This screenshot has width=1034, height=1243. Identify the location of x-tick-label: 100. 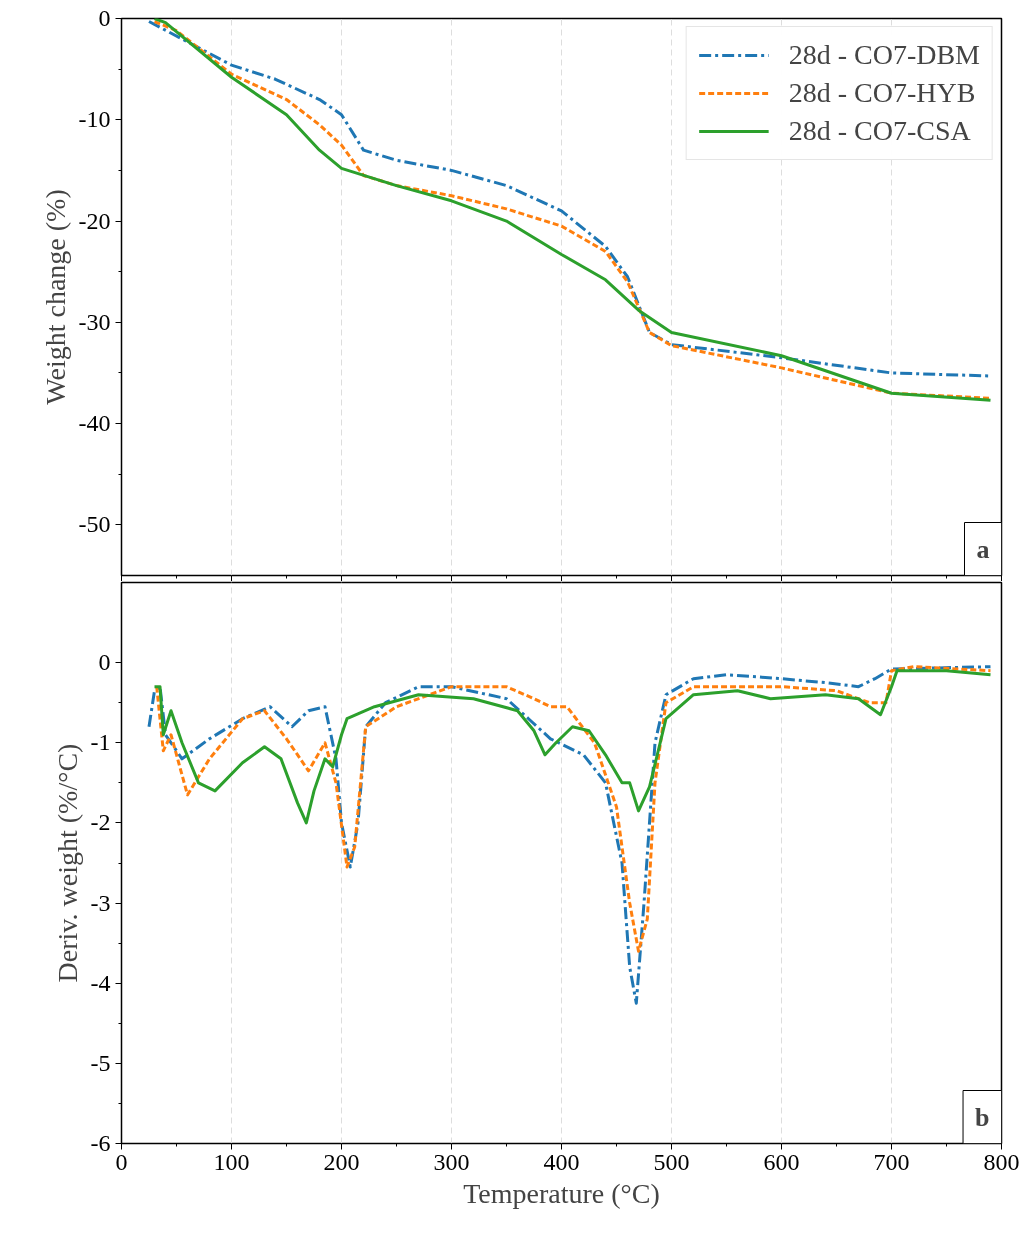
(231, 1161).